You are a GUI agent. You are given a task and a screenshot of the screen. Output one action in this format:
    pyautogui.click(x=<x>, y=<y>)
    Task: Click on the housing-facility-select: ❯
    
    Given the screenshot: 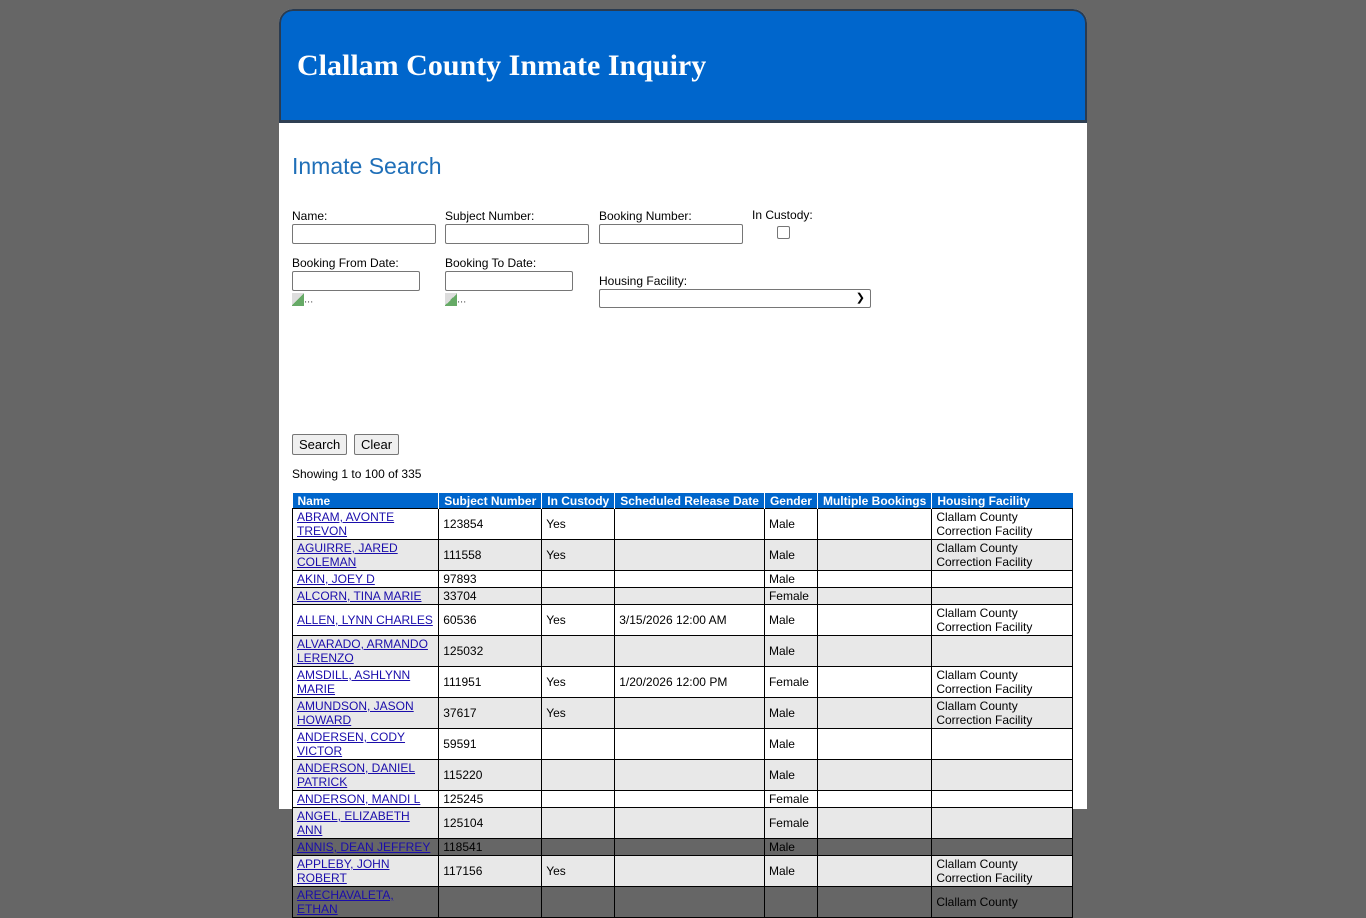 What is the action you would take?
    pyautogui.click(x=735, y=298)
    